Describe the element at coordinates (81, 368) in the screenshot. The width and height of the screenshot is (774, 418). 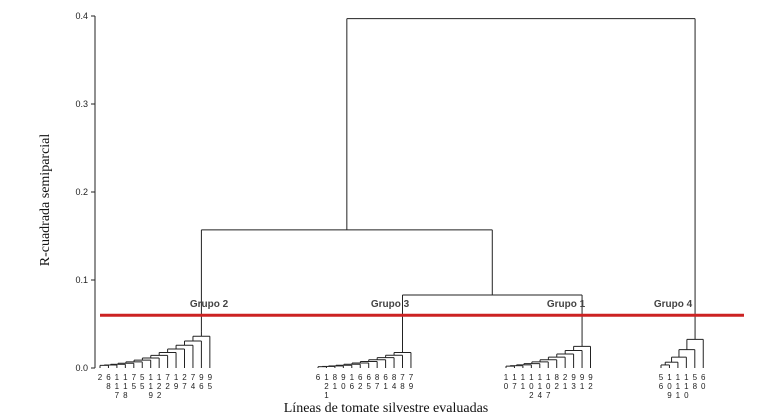
I see `y-tick-label: 0.0` at that location.